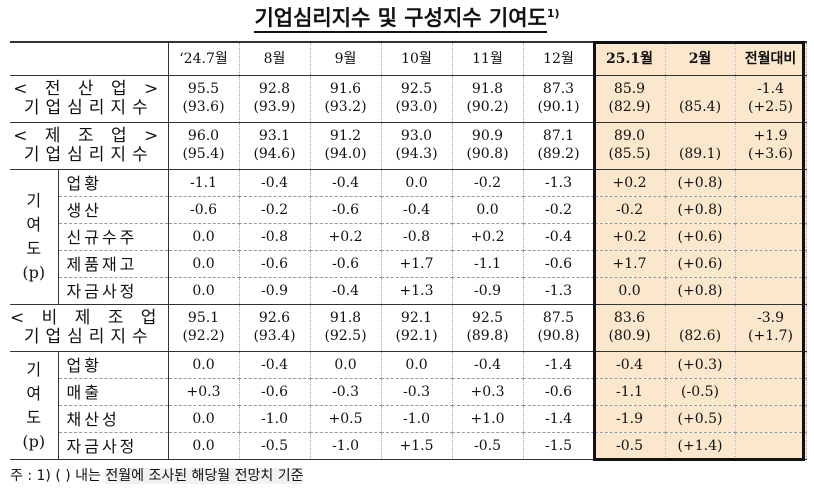 Image resolution: width=814 pixels, height=492 pixels. I want to click on contribution-cell: (+0.6), so click(700, 264).